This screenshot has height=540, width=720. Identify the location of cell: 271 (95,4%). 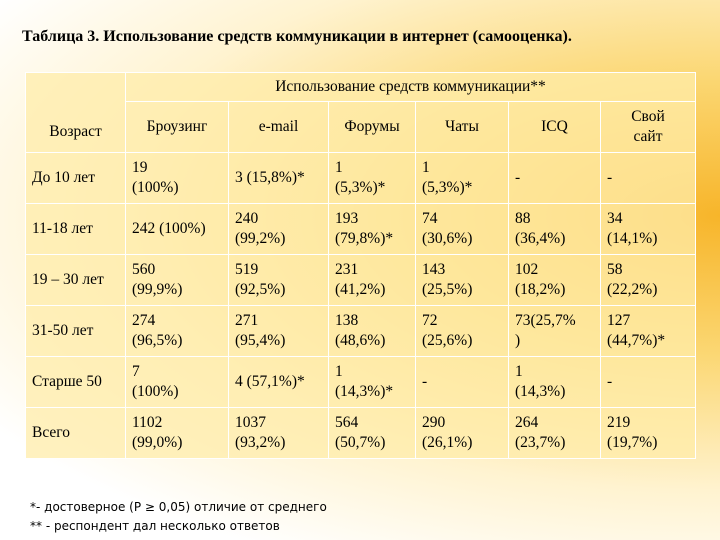
(278, 331).